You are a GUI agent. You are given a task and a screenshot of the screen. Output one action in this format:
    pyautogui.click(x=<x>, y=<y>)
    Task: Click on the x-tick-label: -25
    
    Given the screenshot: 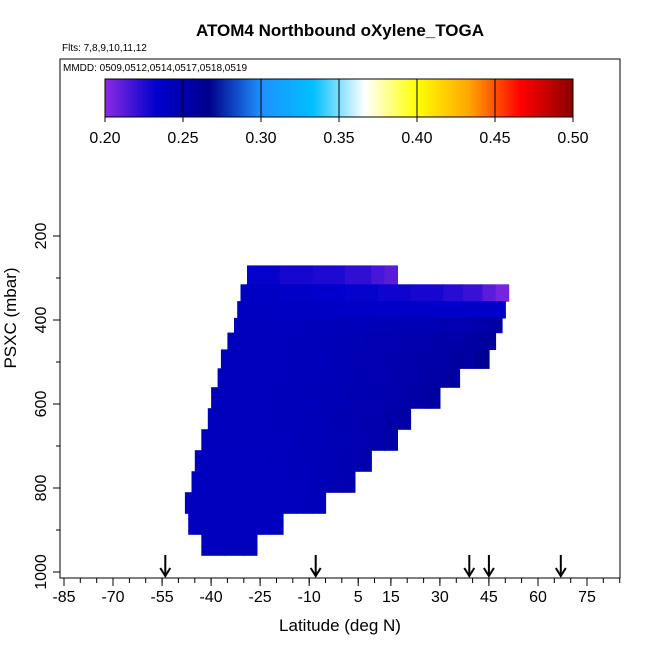 What is the action you would take?
    pyautogui.click(x=260, y=597)
    